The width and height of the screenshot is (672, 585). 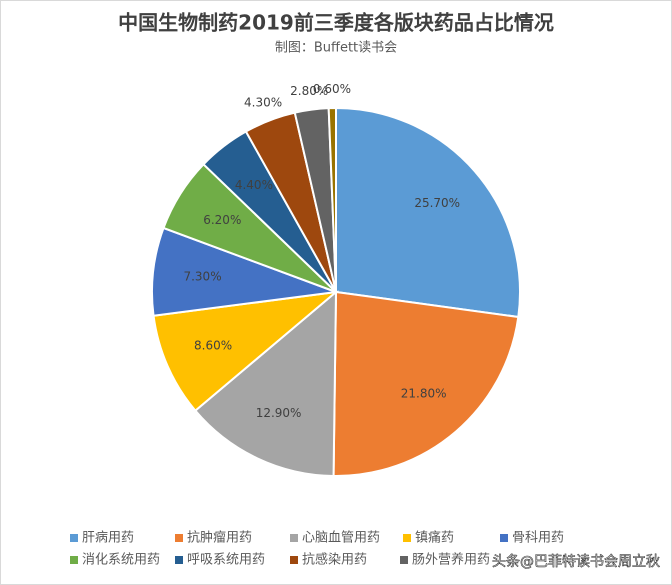 What do you see at coordinates (213, 346) in the screenshot?
I see `data-label: 8.60%` at bounding box center [213, 346].